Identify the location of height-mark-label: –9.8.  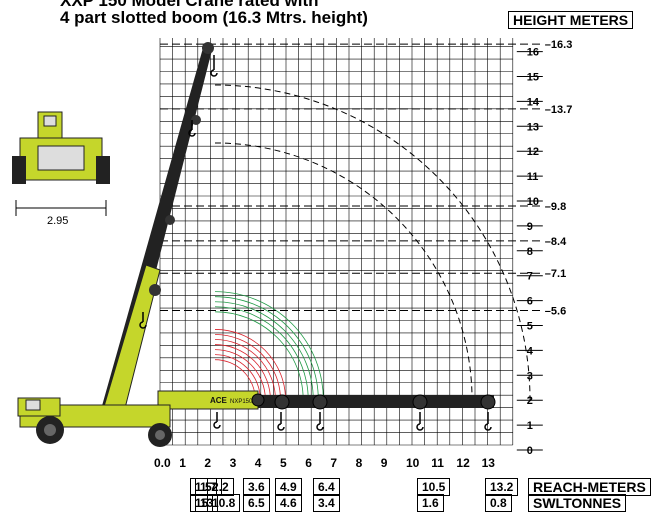
(555, 207).